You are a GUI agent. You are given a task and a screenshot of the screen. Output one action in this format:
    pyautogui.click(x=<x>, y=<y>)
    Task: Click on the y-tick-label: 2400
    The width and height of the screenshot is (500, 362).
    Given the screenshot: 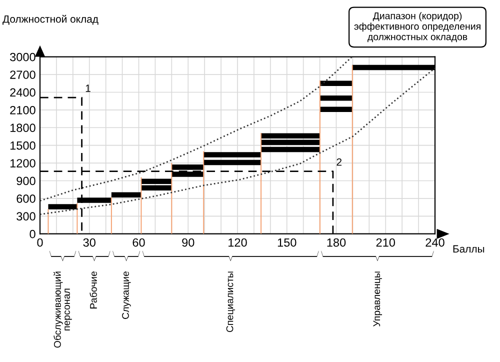 What is the action you would take?
    pyautogui.click(x=23, y=92)
    